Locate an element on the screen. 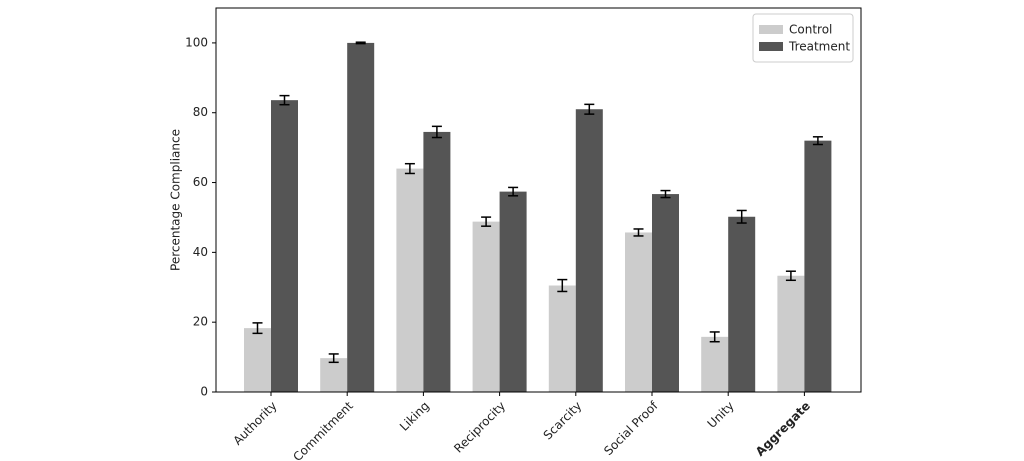 The image size is (1024, 461). x-tick-label: Liking is located at coordinates (414, 416).